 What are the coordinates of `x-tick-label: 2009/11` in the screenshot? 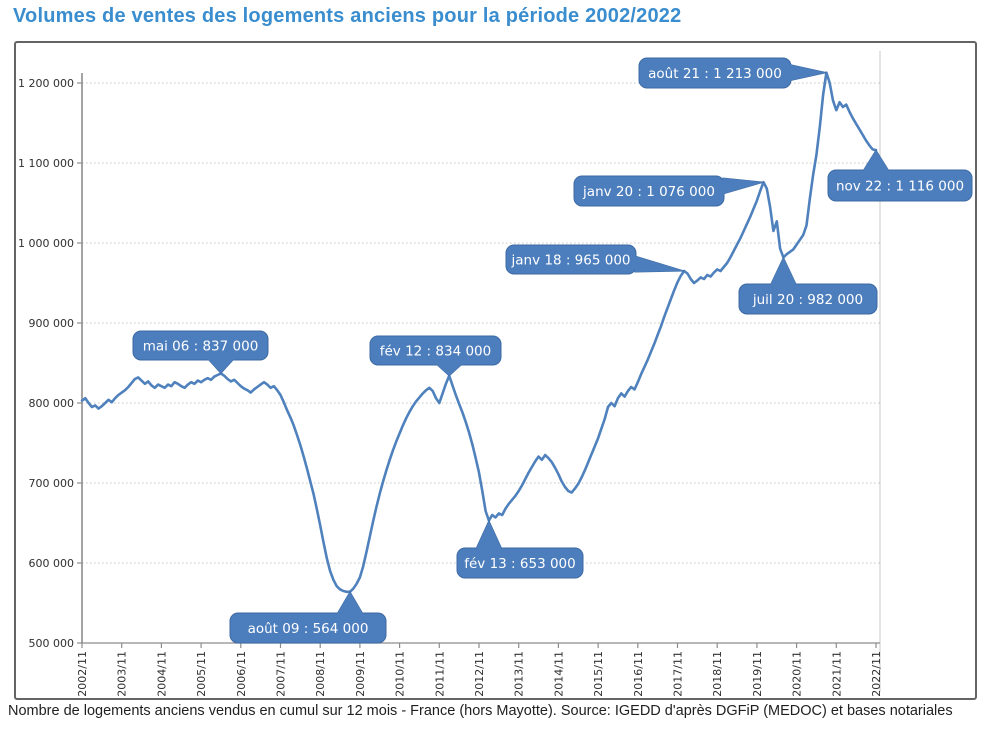 It's located at (360, 674).